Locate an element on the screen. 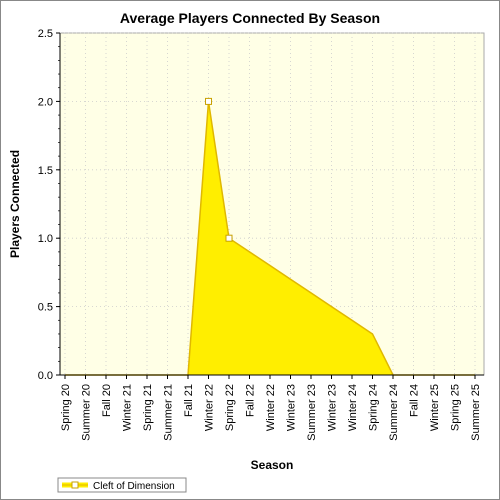 This screenshot has height=500, width=500. x-tick-label: Spring 24 is located at coordinates (374, 407).